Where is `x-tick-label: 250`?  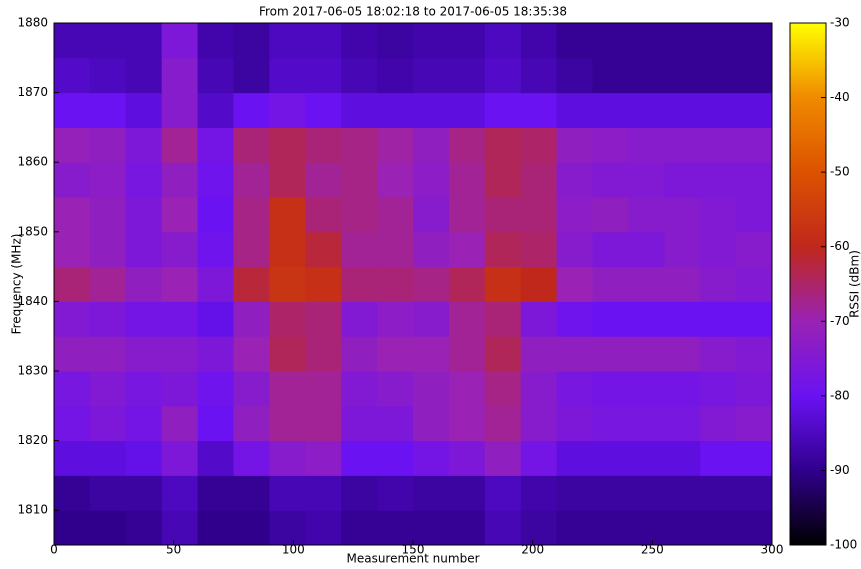
x-tick-label: 250 is located at coordinates (652, 550).